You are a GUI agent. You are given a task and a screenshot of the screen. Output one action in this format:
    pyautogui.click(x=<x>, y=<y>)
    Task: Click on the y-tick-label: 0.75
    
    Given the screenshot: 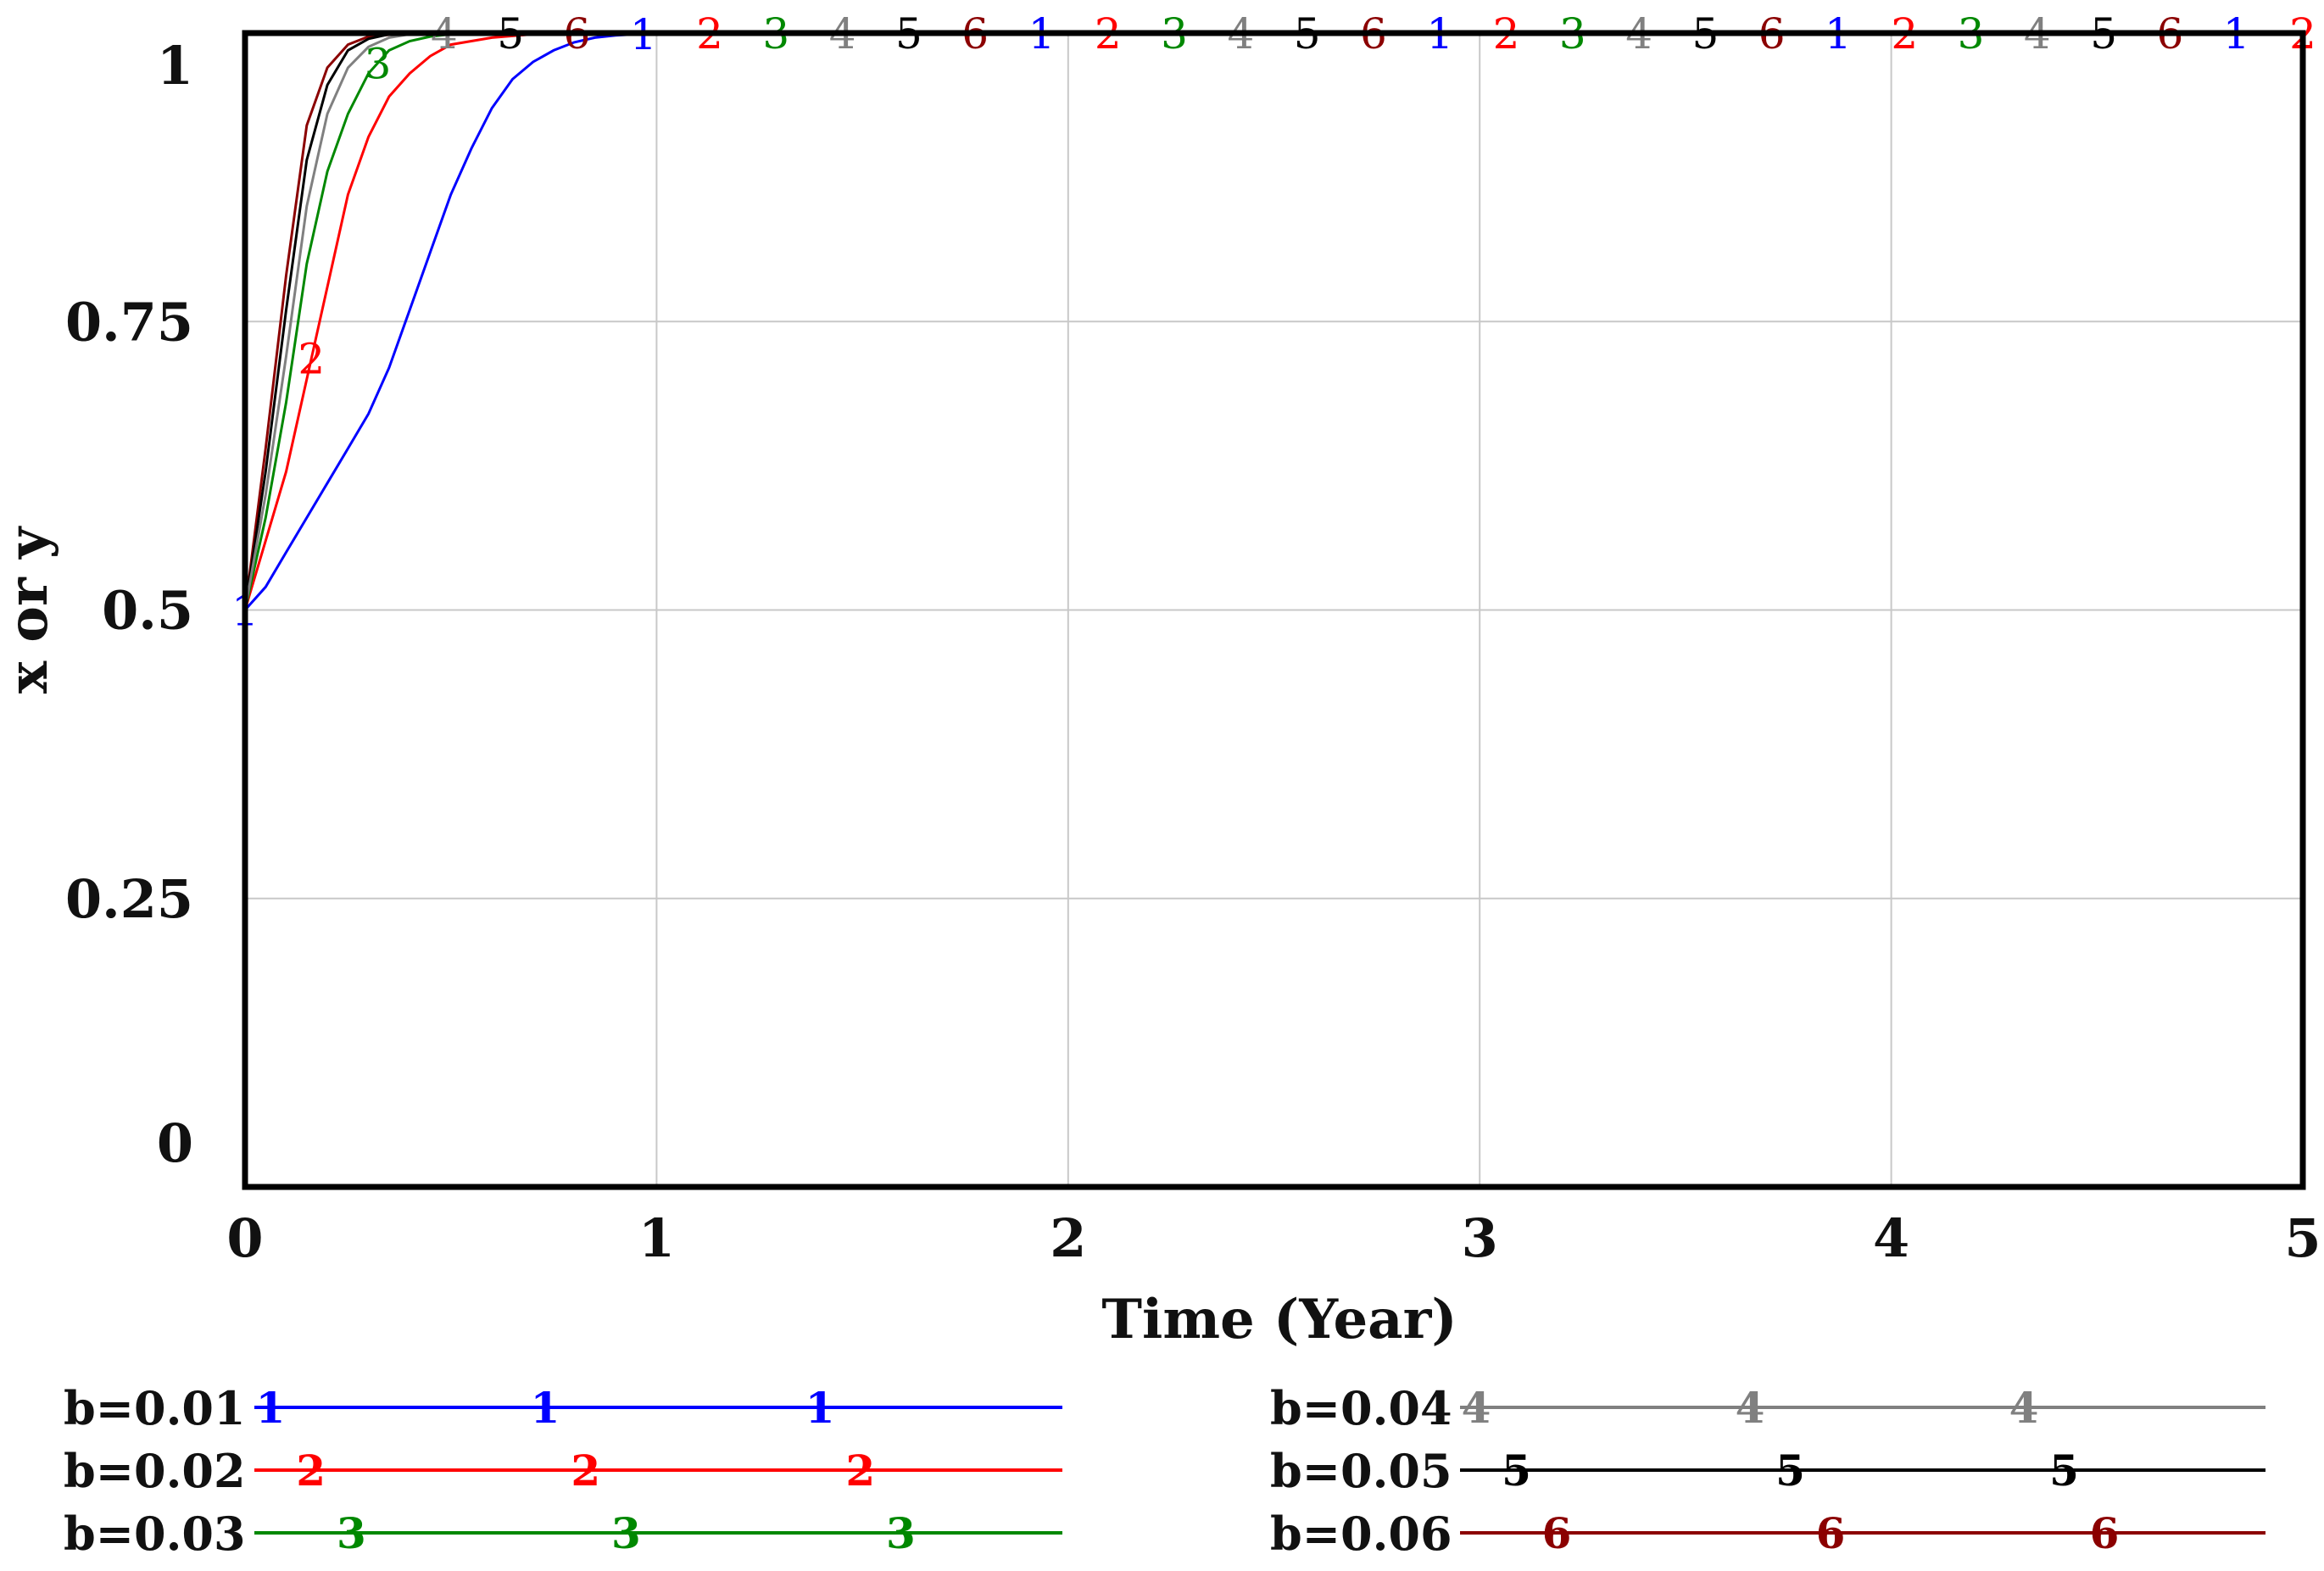 What is the action you would take?
    pyautogui.click(x=129, y=322)
    